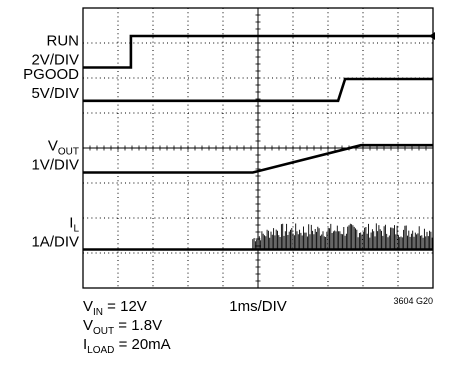  What do you see at coordinates (258, 306) in the screenshot?
I see `time-scale-label: 1ms/DIV` at bounding box center [258, 306].